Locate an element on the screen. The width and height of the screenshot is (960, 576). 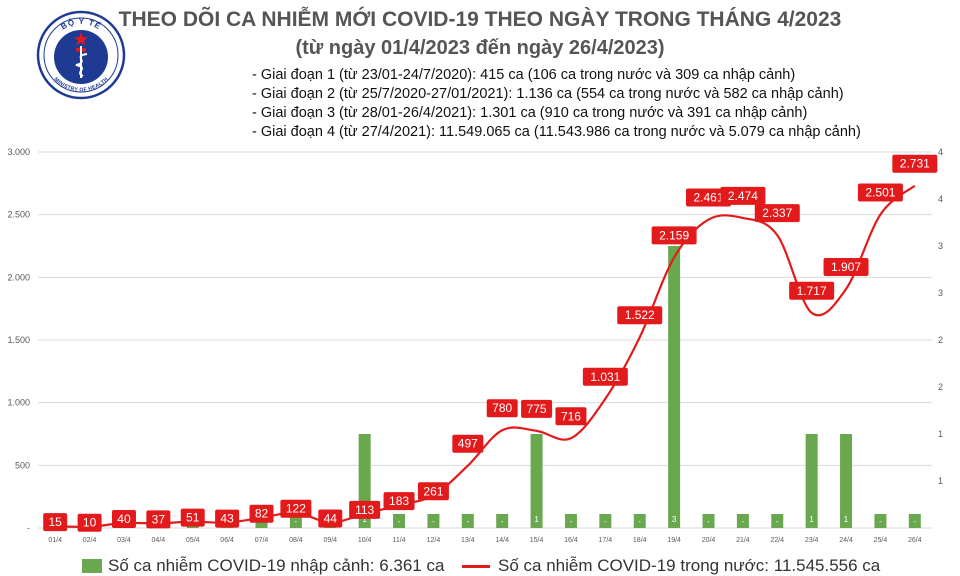
x-axis-tick-label: 22/4 is located at coordinates (777, 540).